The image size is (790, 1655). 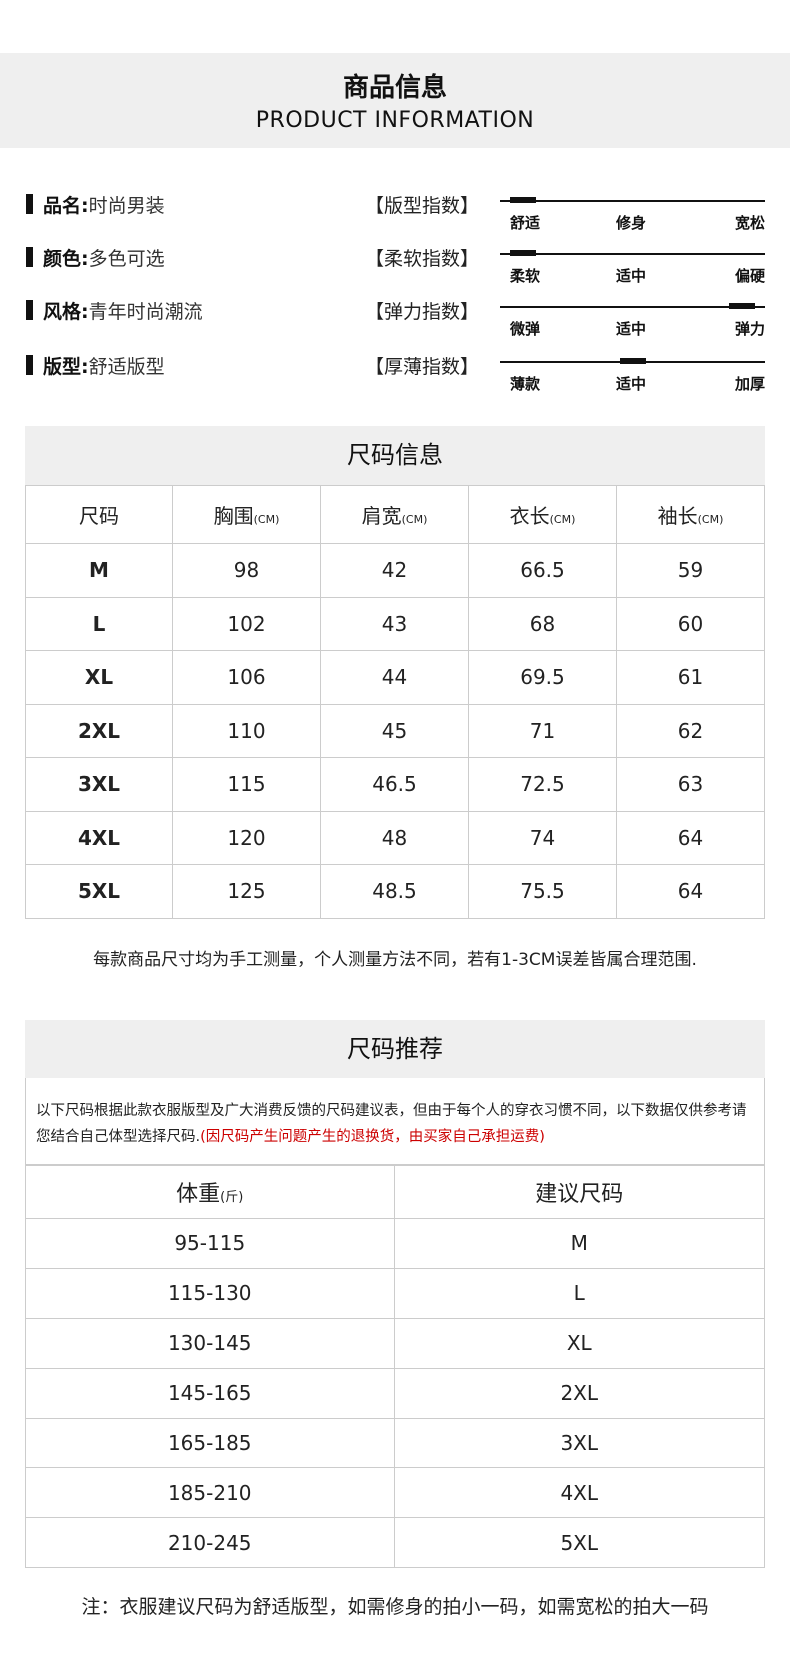 I want to click on table-cell: 62, so click(x=690, y=730).